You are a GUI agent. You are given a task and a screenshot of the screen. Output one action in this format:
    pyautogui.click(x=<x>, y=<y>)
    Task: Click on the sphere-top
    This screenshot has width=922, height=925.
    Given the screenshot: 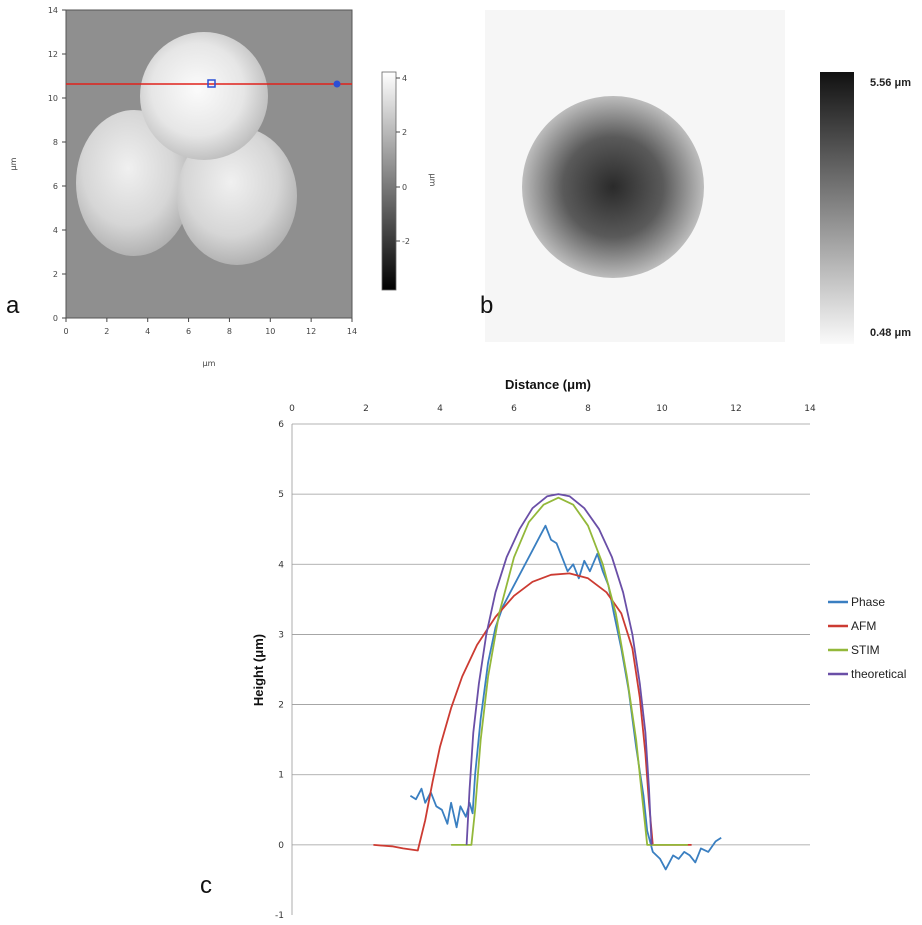 What is the action you would take?
    pyautogui.click(x=204, y=96)
    